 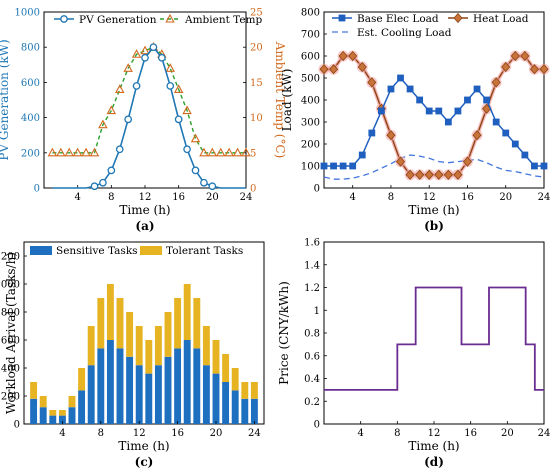 What do you see at coordinates (256, 13) in the screenshot?
I see `panel-a-right-ytick-label: 25` at bounding box center [256, 13].